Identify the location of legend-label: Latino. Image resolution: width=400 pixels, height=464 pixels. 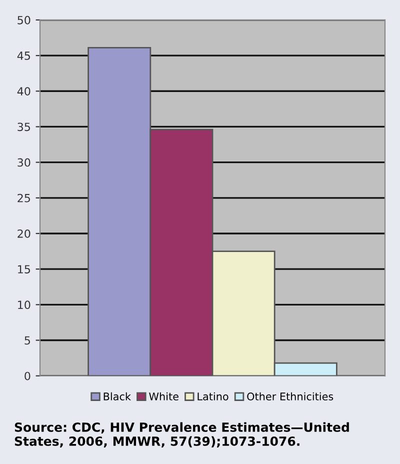
(213, 396).